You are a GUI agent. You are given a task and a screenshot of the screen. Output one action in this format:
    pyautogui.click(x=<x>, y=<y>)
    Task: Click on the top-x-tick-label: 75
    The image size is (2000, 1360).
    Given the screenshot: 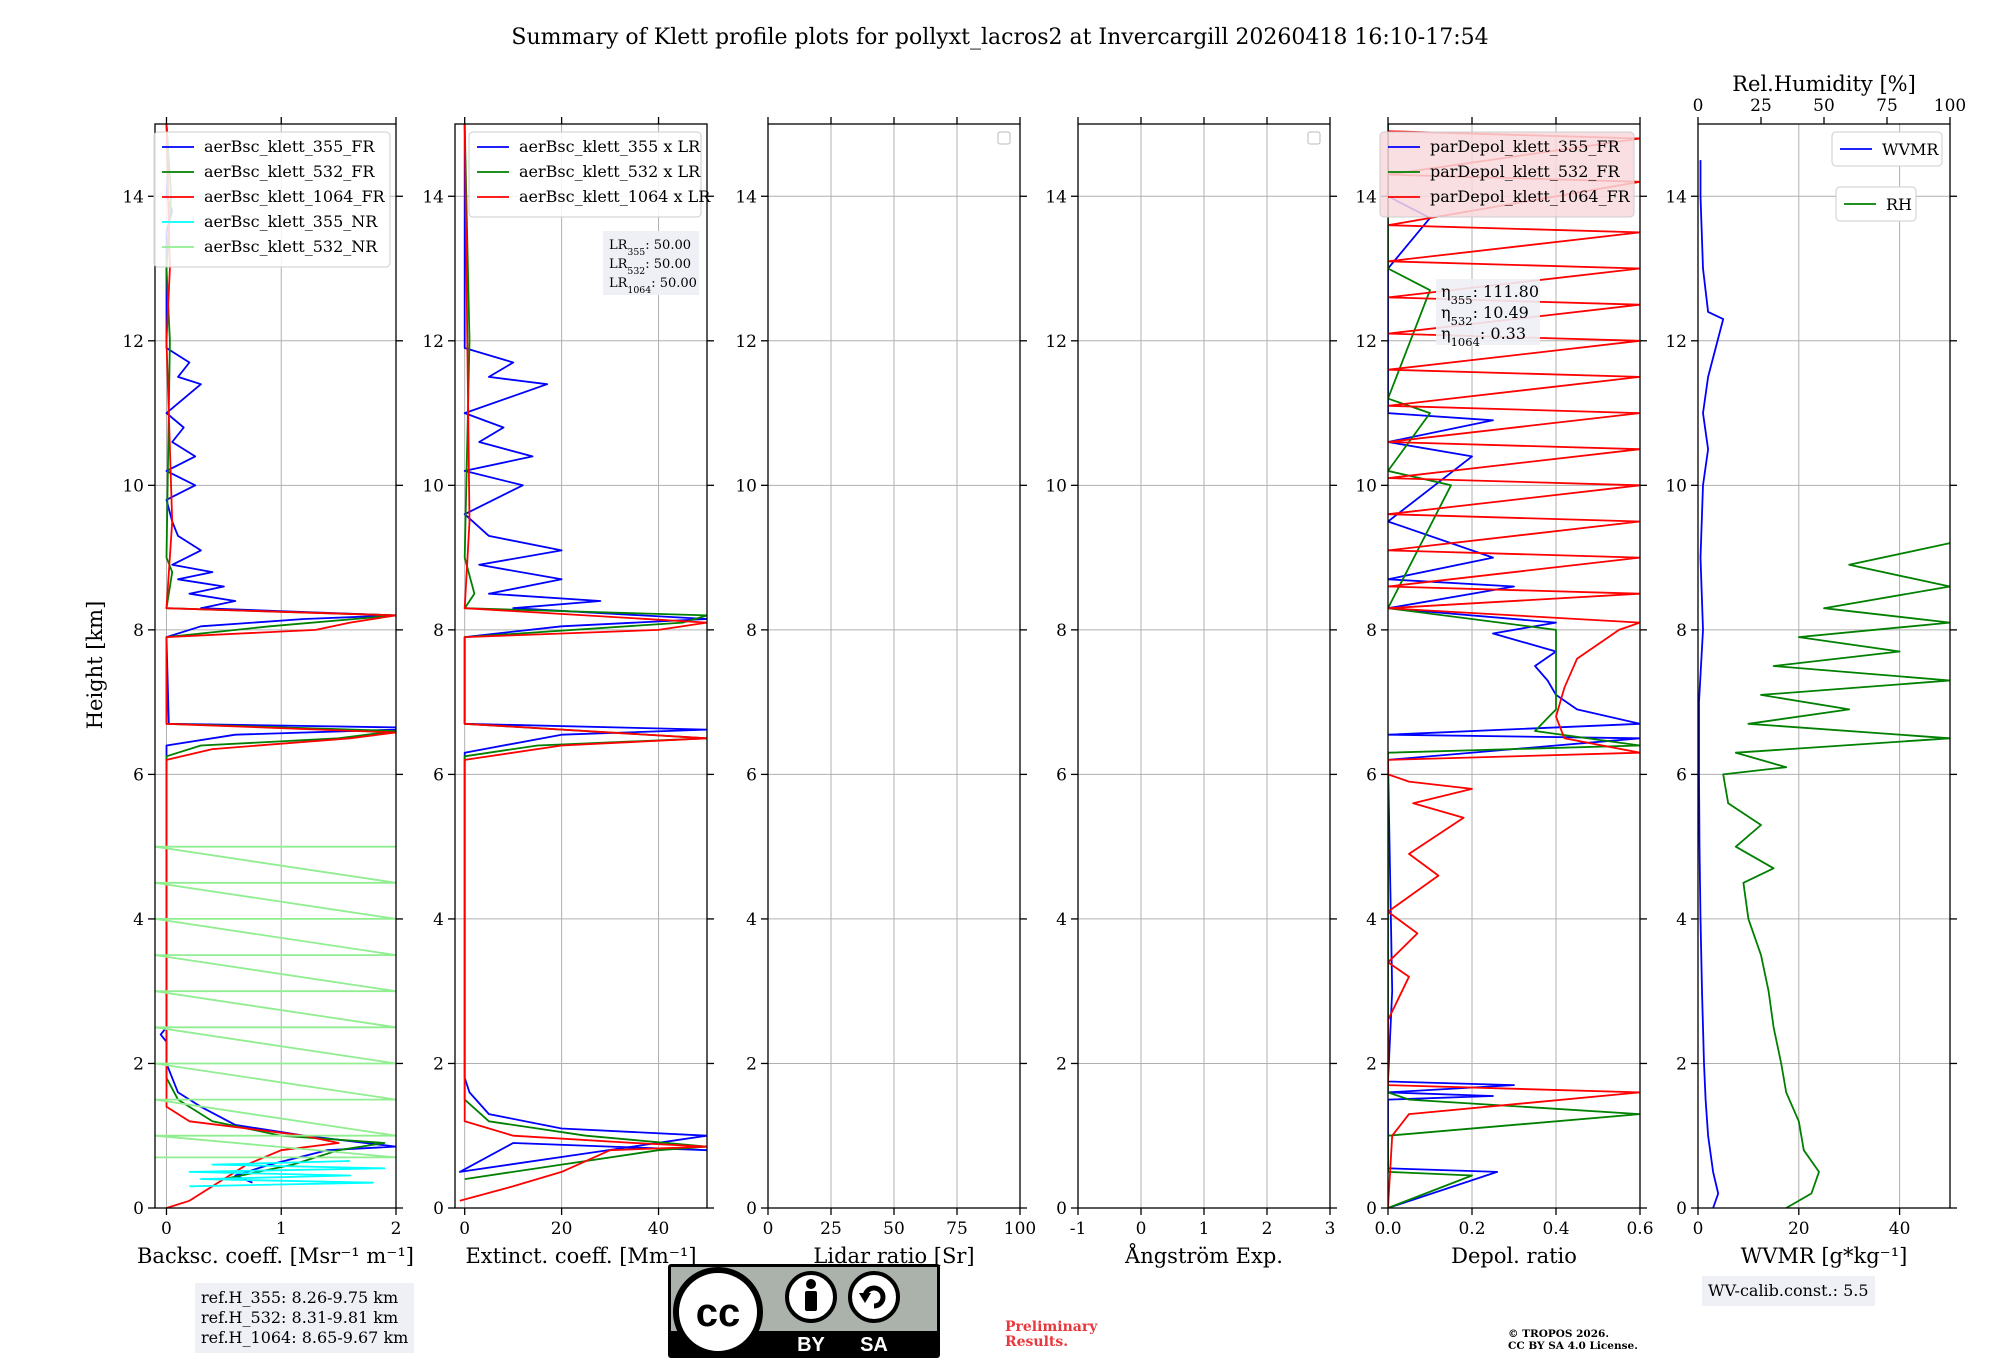 What is the action you would take?
    pyautogui.click(x=1887, y=106)
    